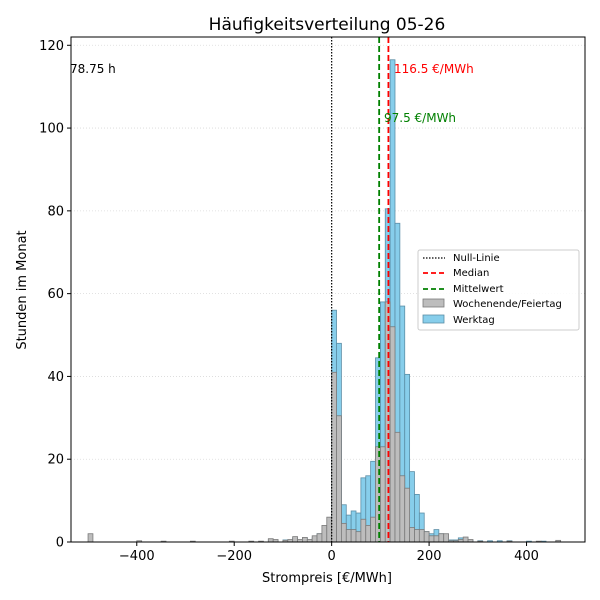 The width and height of the screenshot is (600, 600). Describe the element at coordinates (55, 377) in the screenshot. I see `y-tick-label: 40` at that location.